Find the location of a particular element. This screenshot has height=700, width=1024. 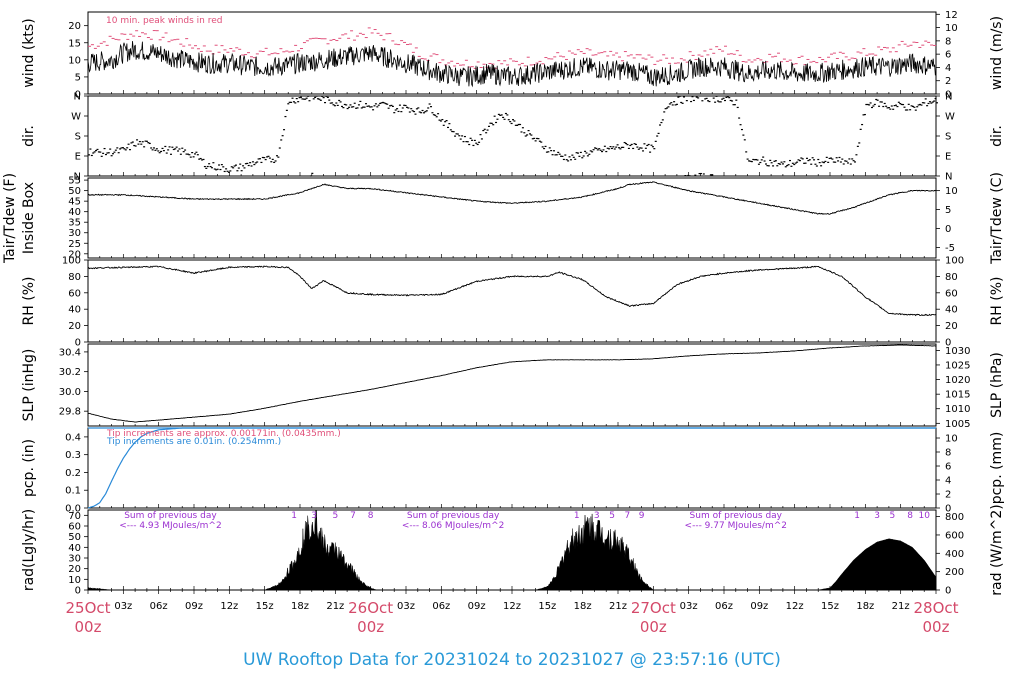

temp-frame is located at coordinates (512, 218).